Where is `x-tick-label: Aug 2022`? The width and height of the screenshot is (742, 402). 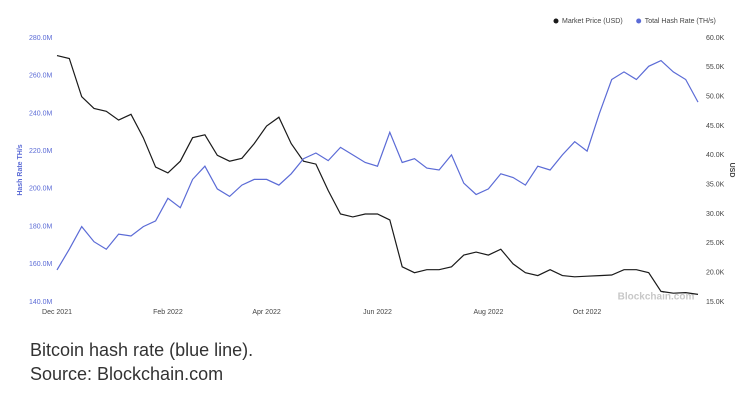
x-tick-label: Aug 2022 is located at coordinates (488, 312).